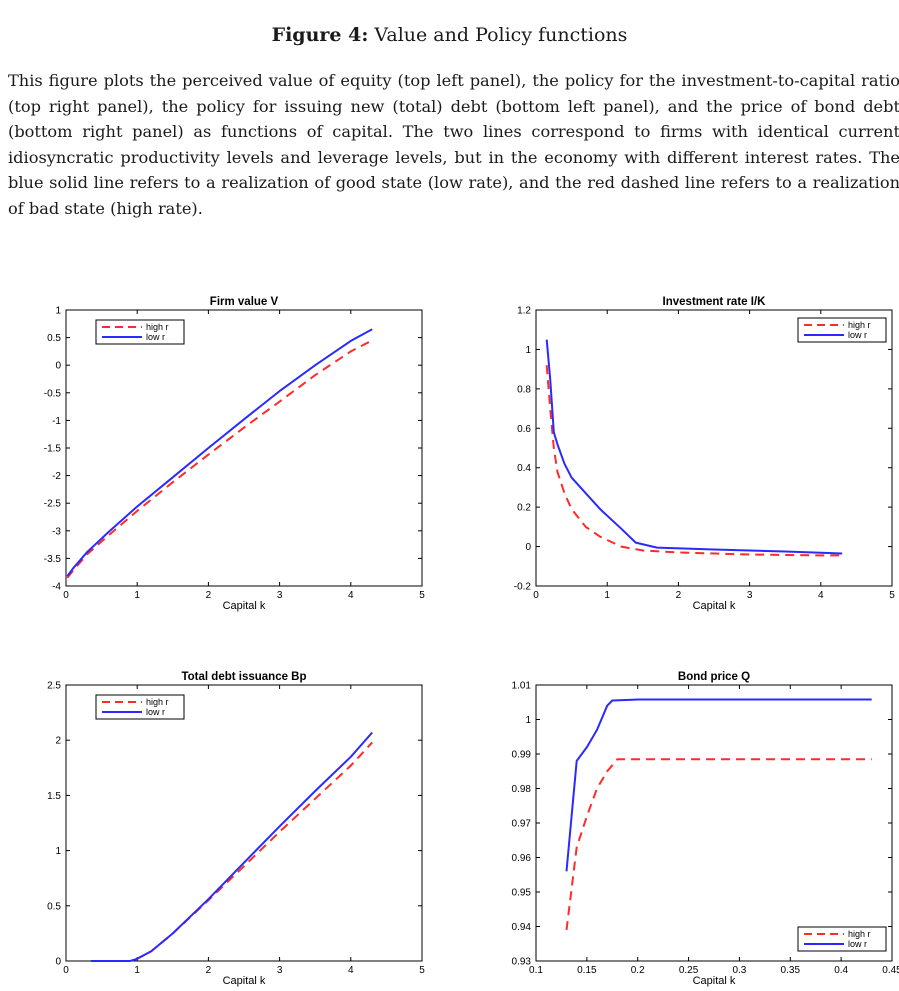  Describe the element at coordinates (53, 449) in the screenshot. I see `y-tick-label: -1.5` at that location.